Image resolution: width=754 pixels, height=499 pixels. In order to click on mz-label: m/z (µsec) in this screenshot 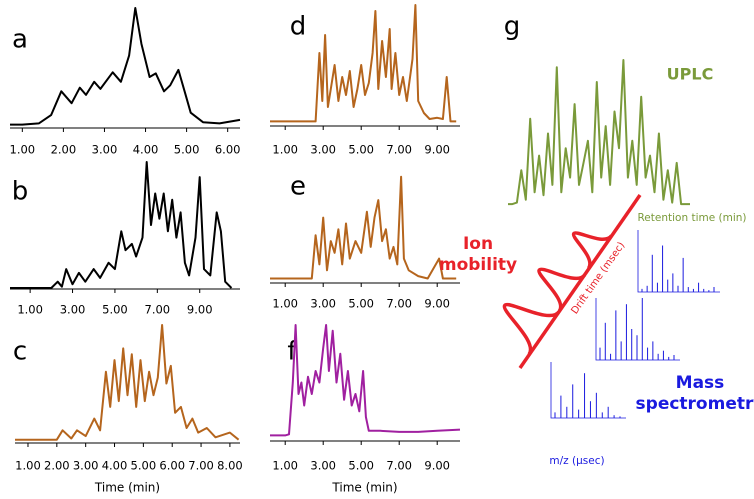, I will do `click(576, 461)`.